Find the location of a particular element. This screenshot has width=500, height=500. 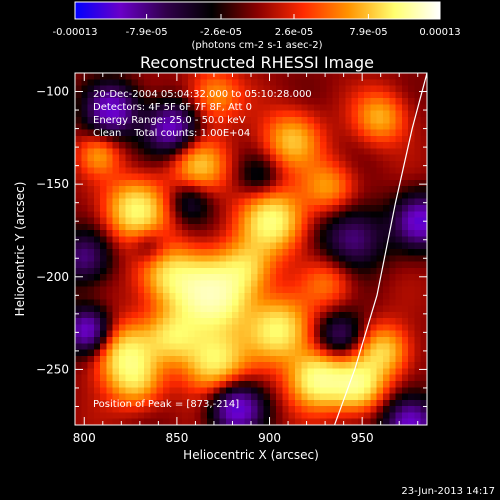

colorbar-unit-label: (photons cm-2 s-1 asec-2) is located at coordinates (256, 45).